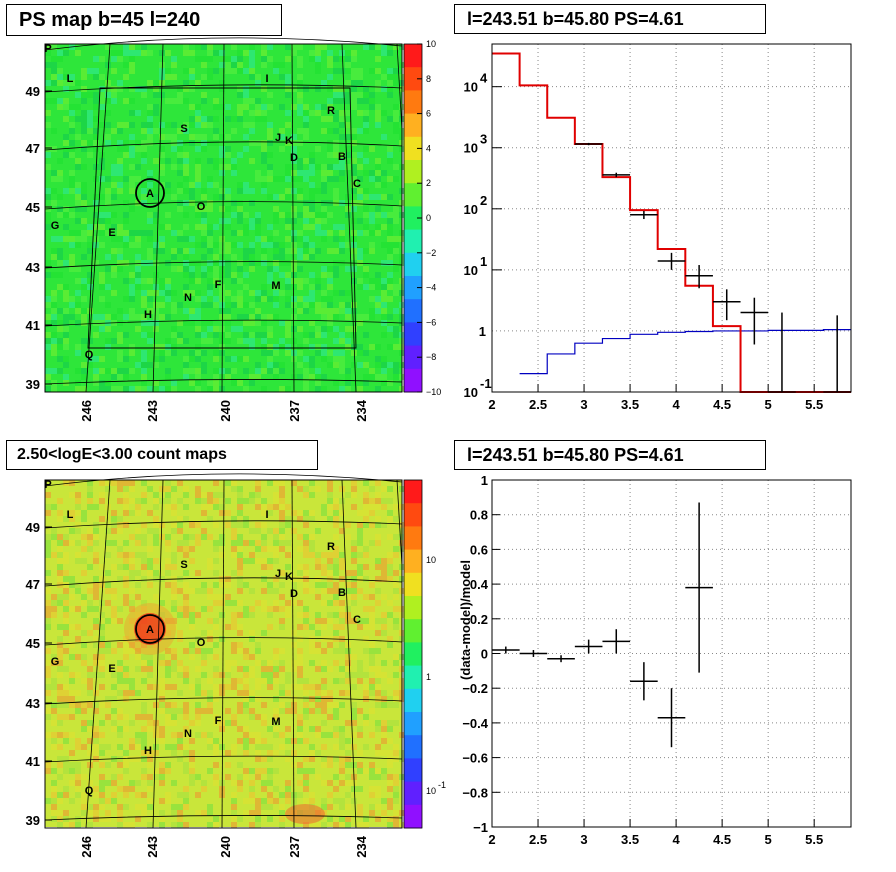 This screenshot has height=872, width=896. Describe the element at coordinates (223, 641) in the screenshot. I see `latitude-line` at that location.